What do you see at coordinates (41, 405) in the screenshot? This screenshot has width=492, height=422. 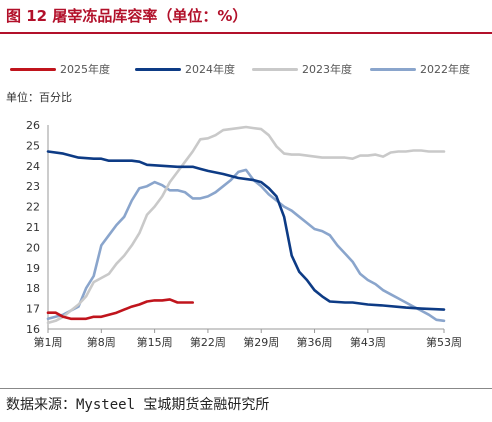 I see `source-prefix: 数据来源：` at bounding box center [41, 405].